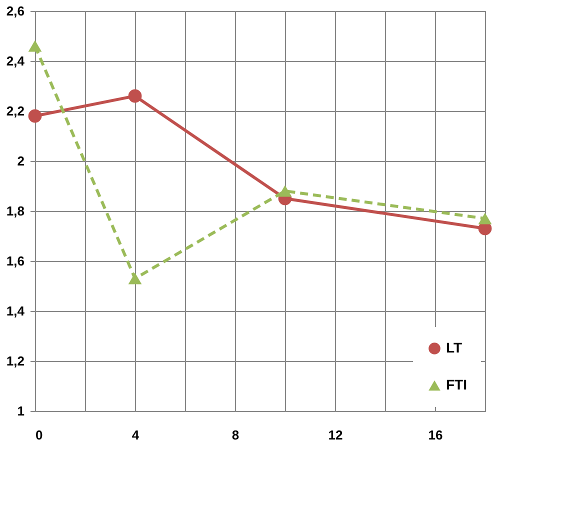 Image resolution: width=573 pixels, height=511 pixels. Describe the element at coordinates (136, 435) in the screenshot. I see `x-tick-label: 4` at that location.